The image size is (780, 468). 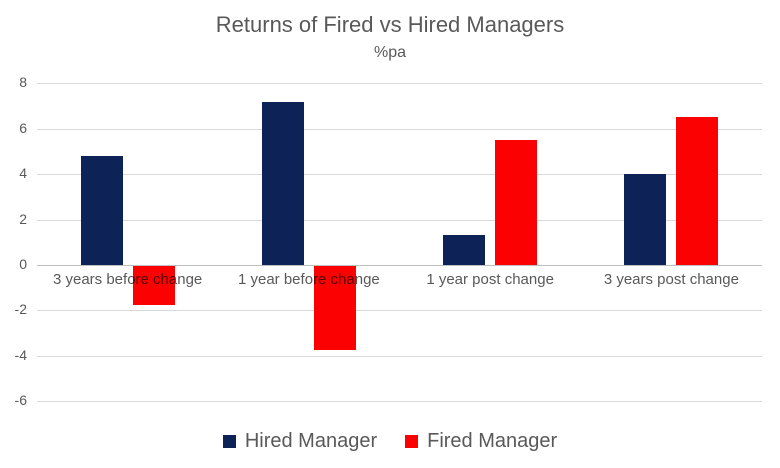 I want to click on legend-label-hired-manager: Hired Manager, so click(x=311, y=441).